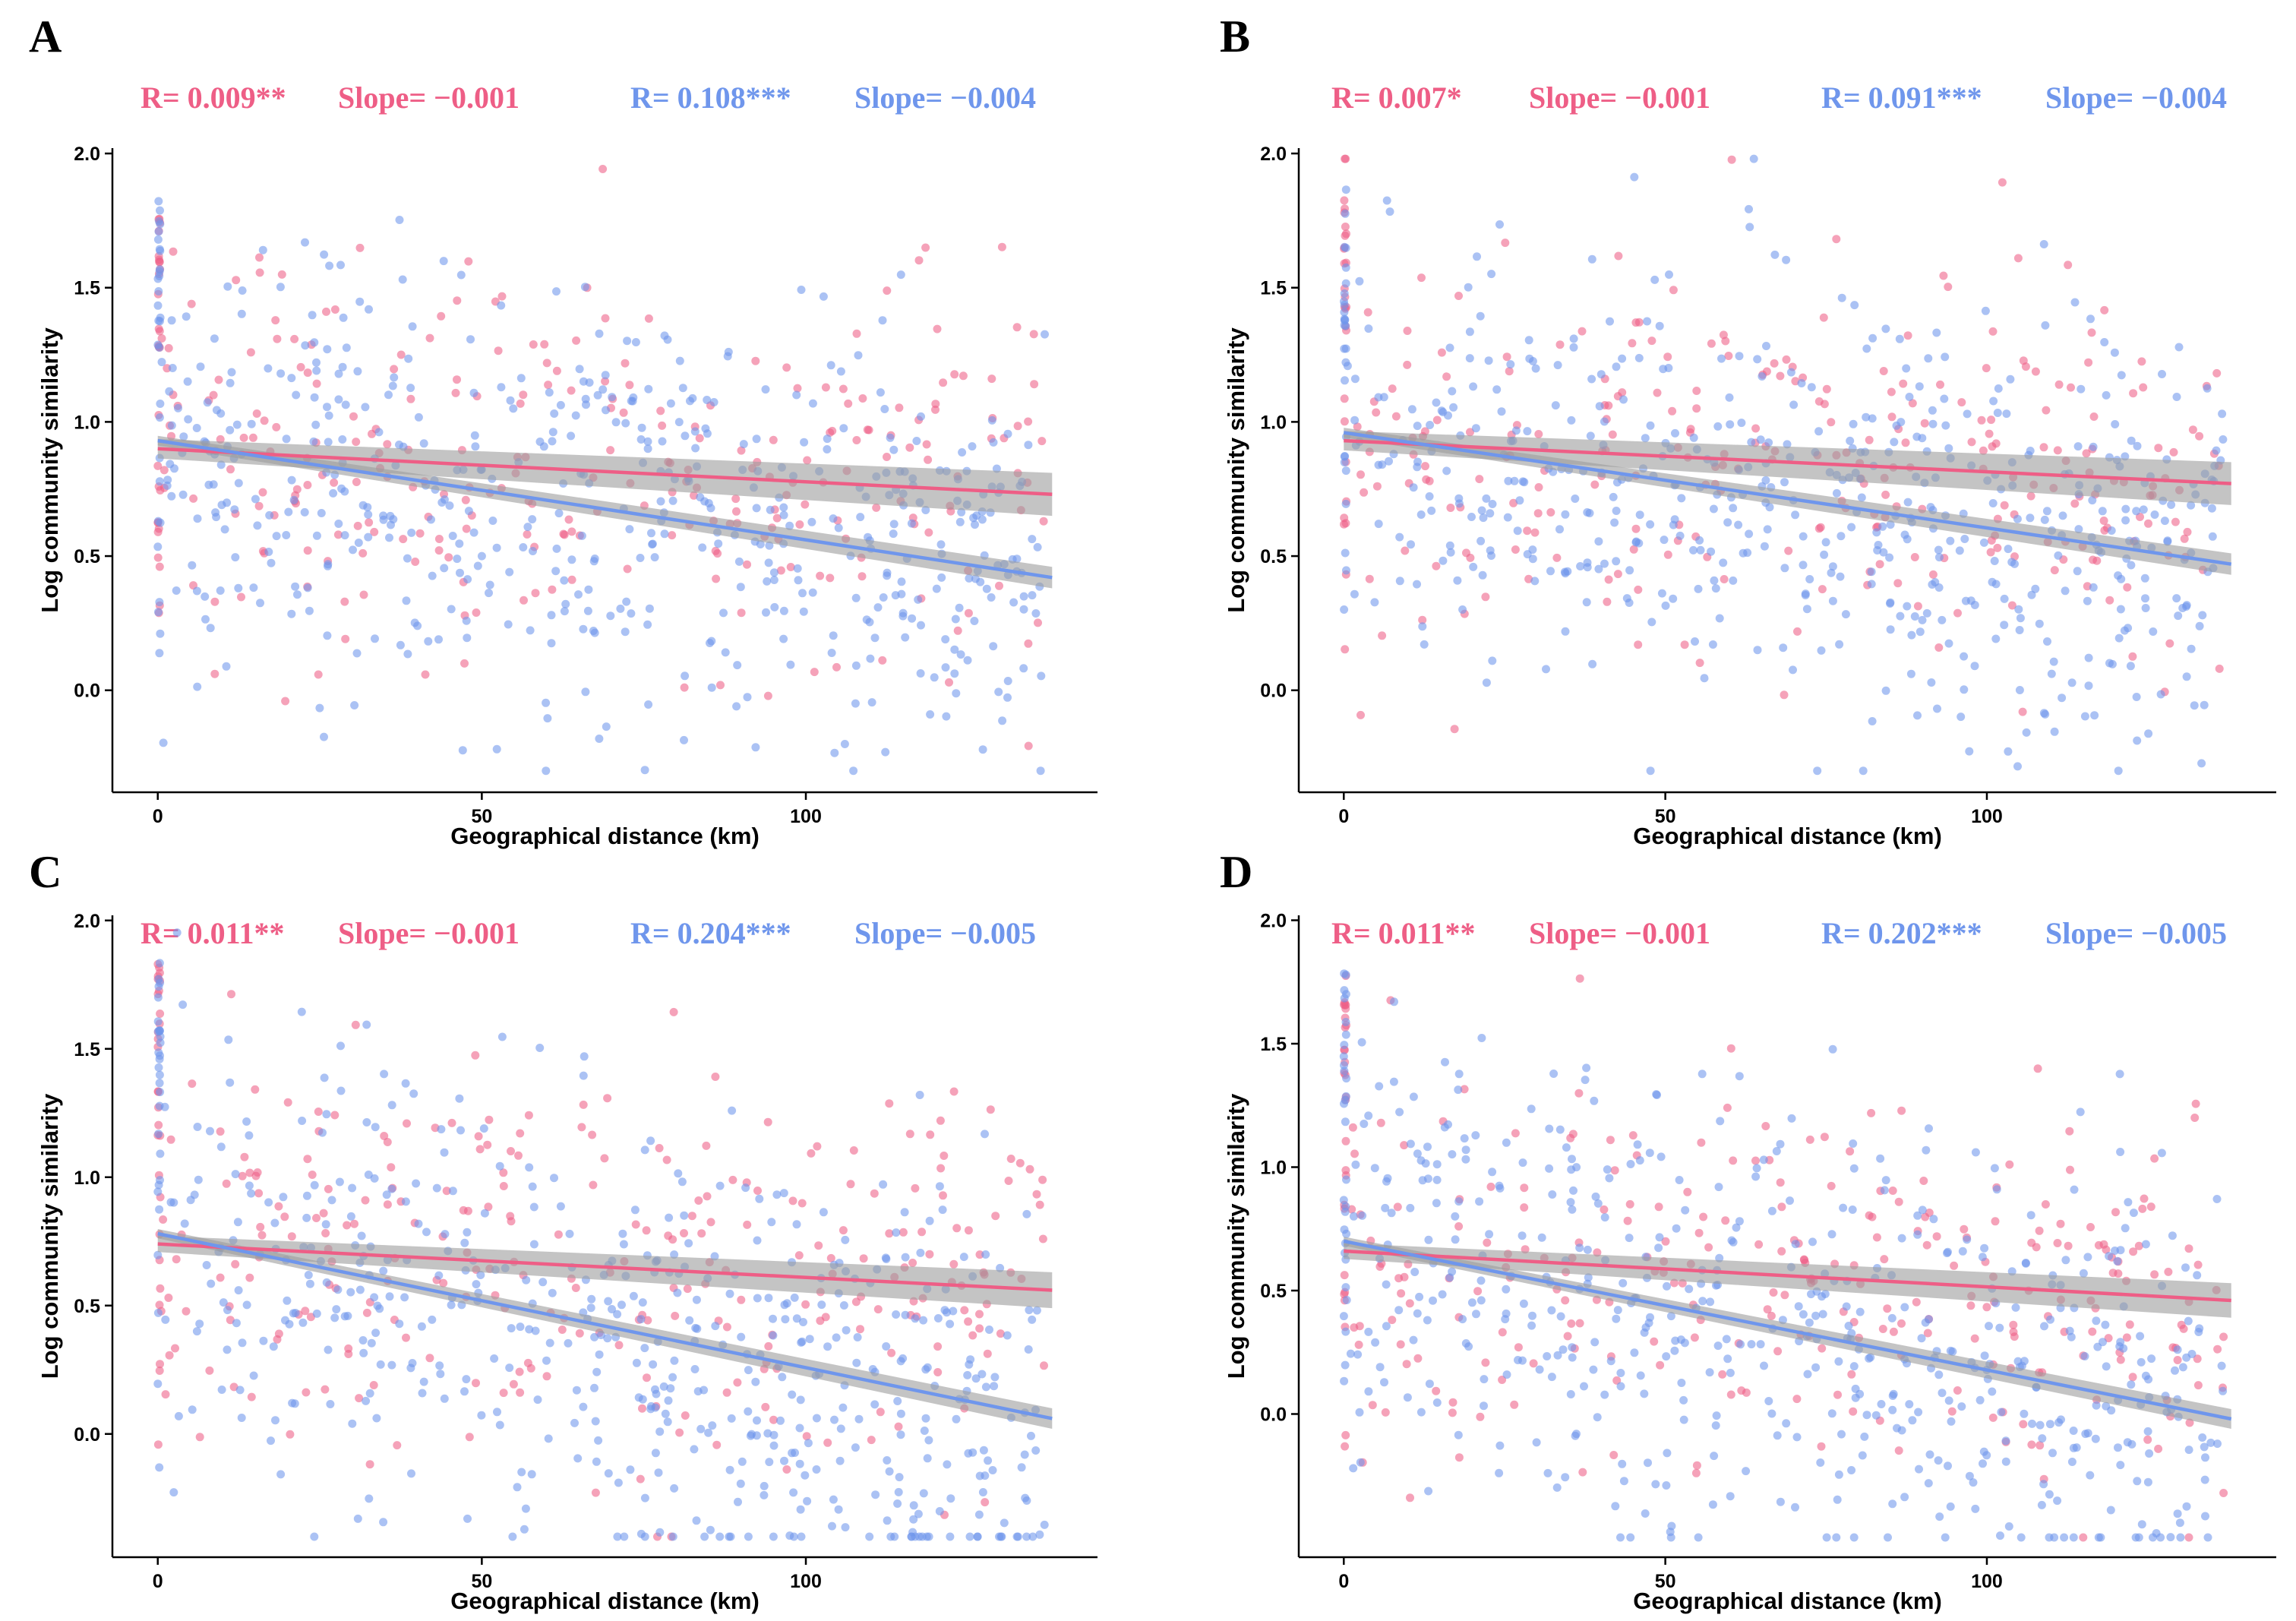 This screenshot has width=2296, height=1621. What do you see at coordinates (1273, 921) in the screenshot?
I see `y-tick-label: 2.0` at bounding box center [1273, 921].